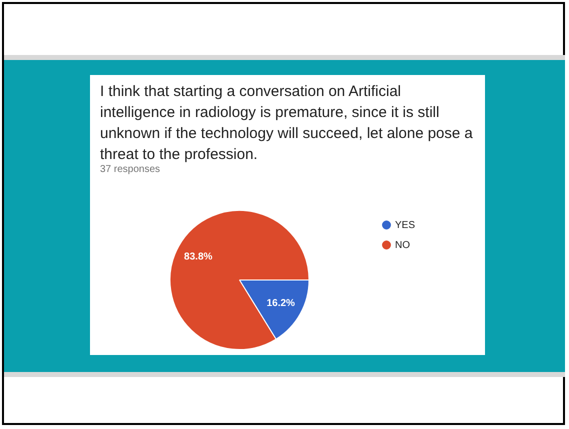 The image size is (569, 429). Describe the element at coordinates (130, 169) in the screenshot. I see `chart-subtitle: 37 responses` at that location.